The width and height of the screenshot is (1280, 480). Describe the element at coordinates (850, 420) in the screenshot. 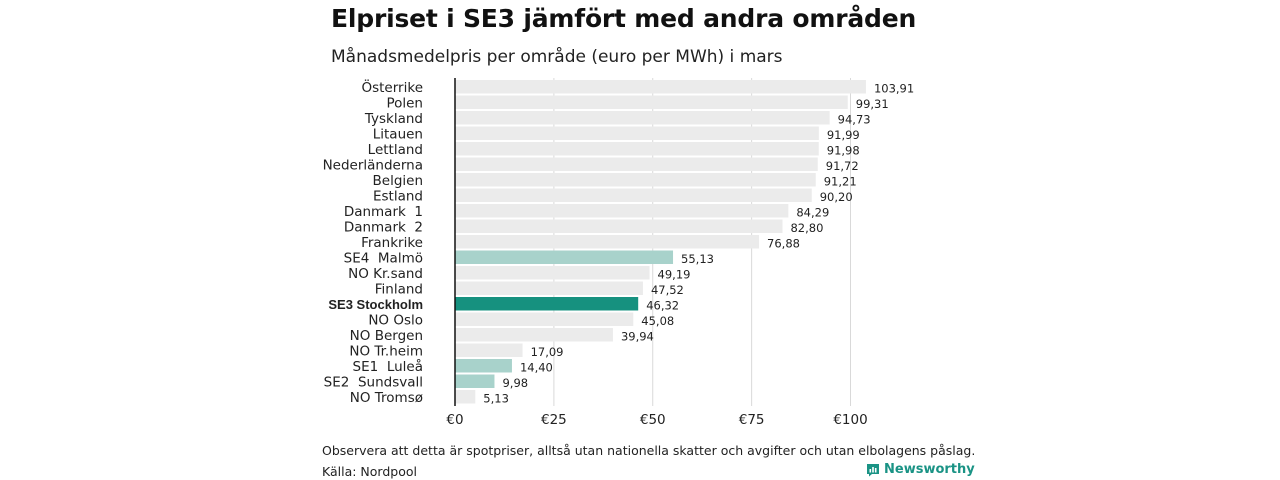

I see `x-tick-label: €100` at that location.